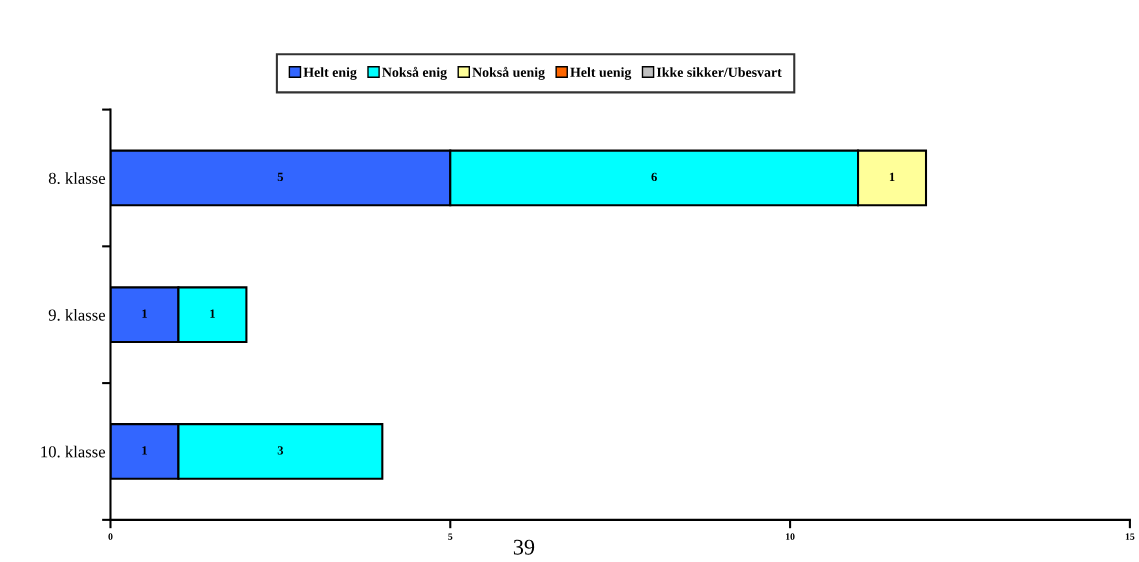 The height and width of the screenshot is (562, 1139). What do you see at coordinates (77, 314) in the screenshot?
I see `y-tick-label: 9. klasse` at bounding box center [77, 314].